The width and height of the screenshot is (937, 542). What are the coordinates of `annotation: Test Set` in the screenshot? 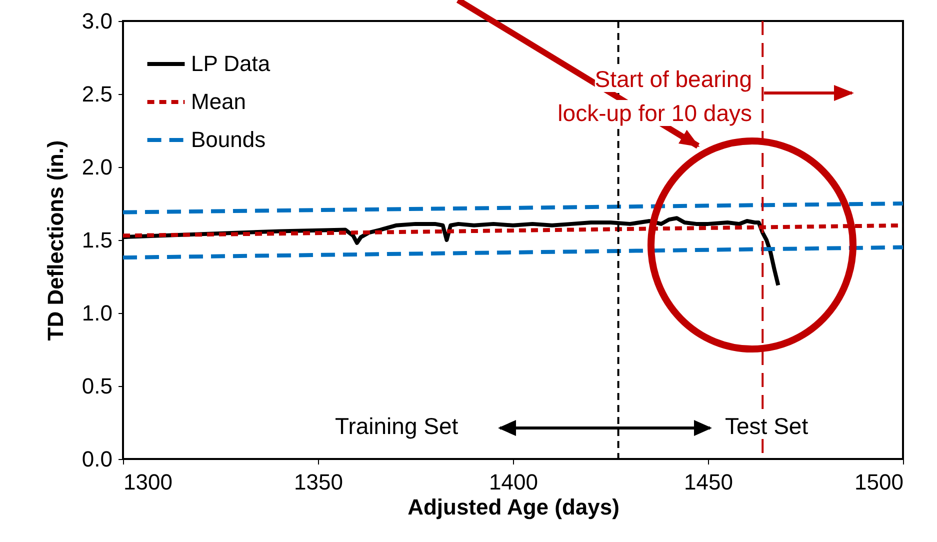 It's located at (766, 426).